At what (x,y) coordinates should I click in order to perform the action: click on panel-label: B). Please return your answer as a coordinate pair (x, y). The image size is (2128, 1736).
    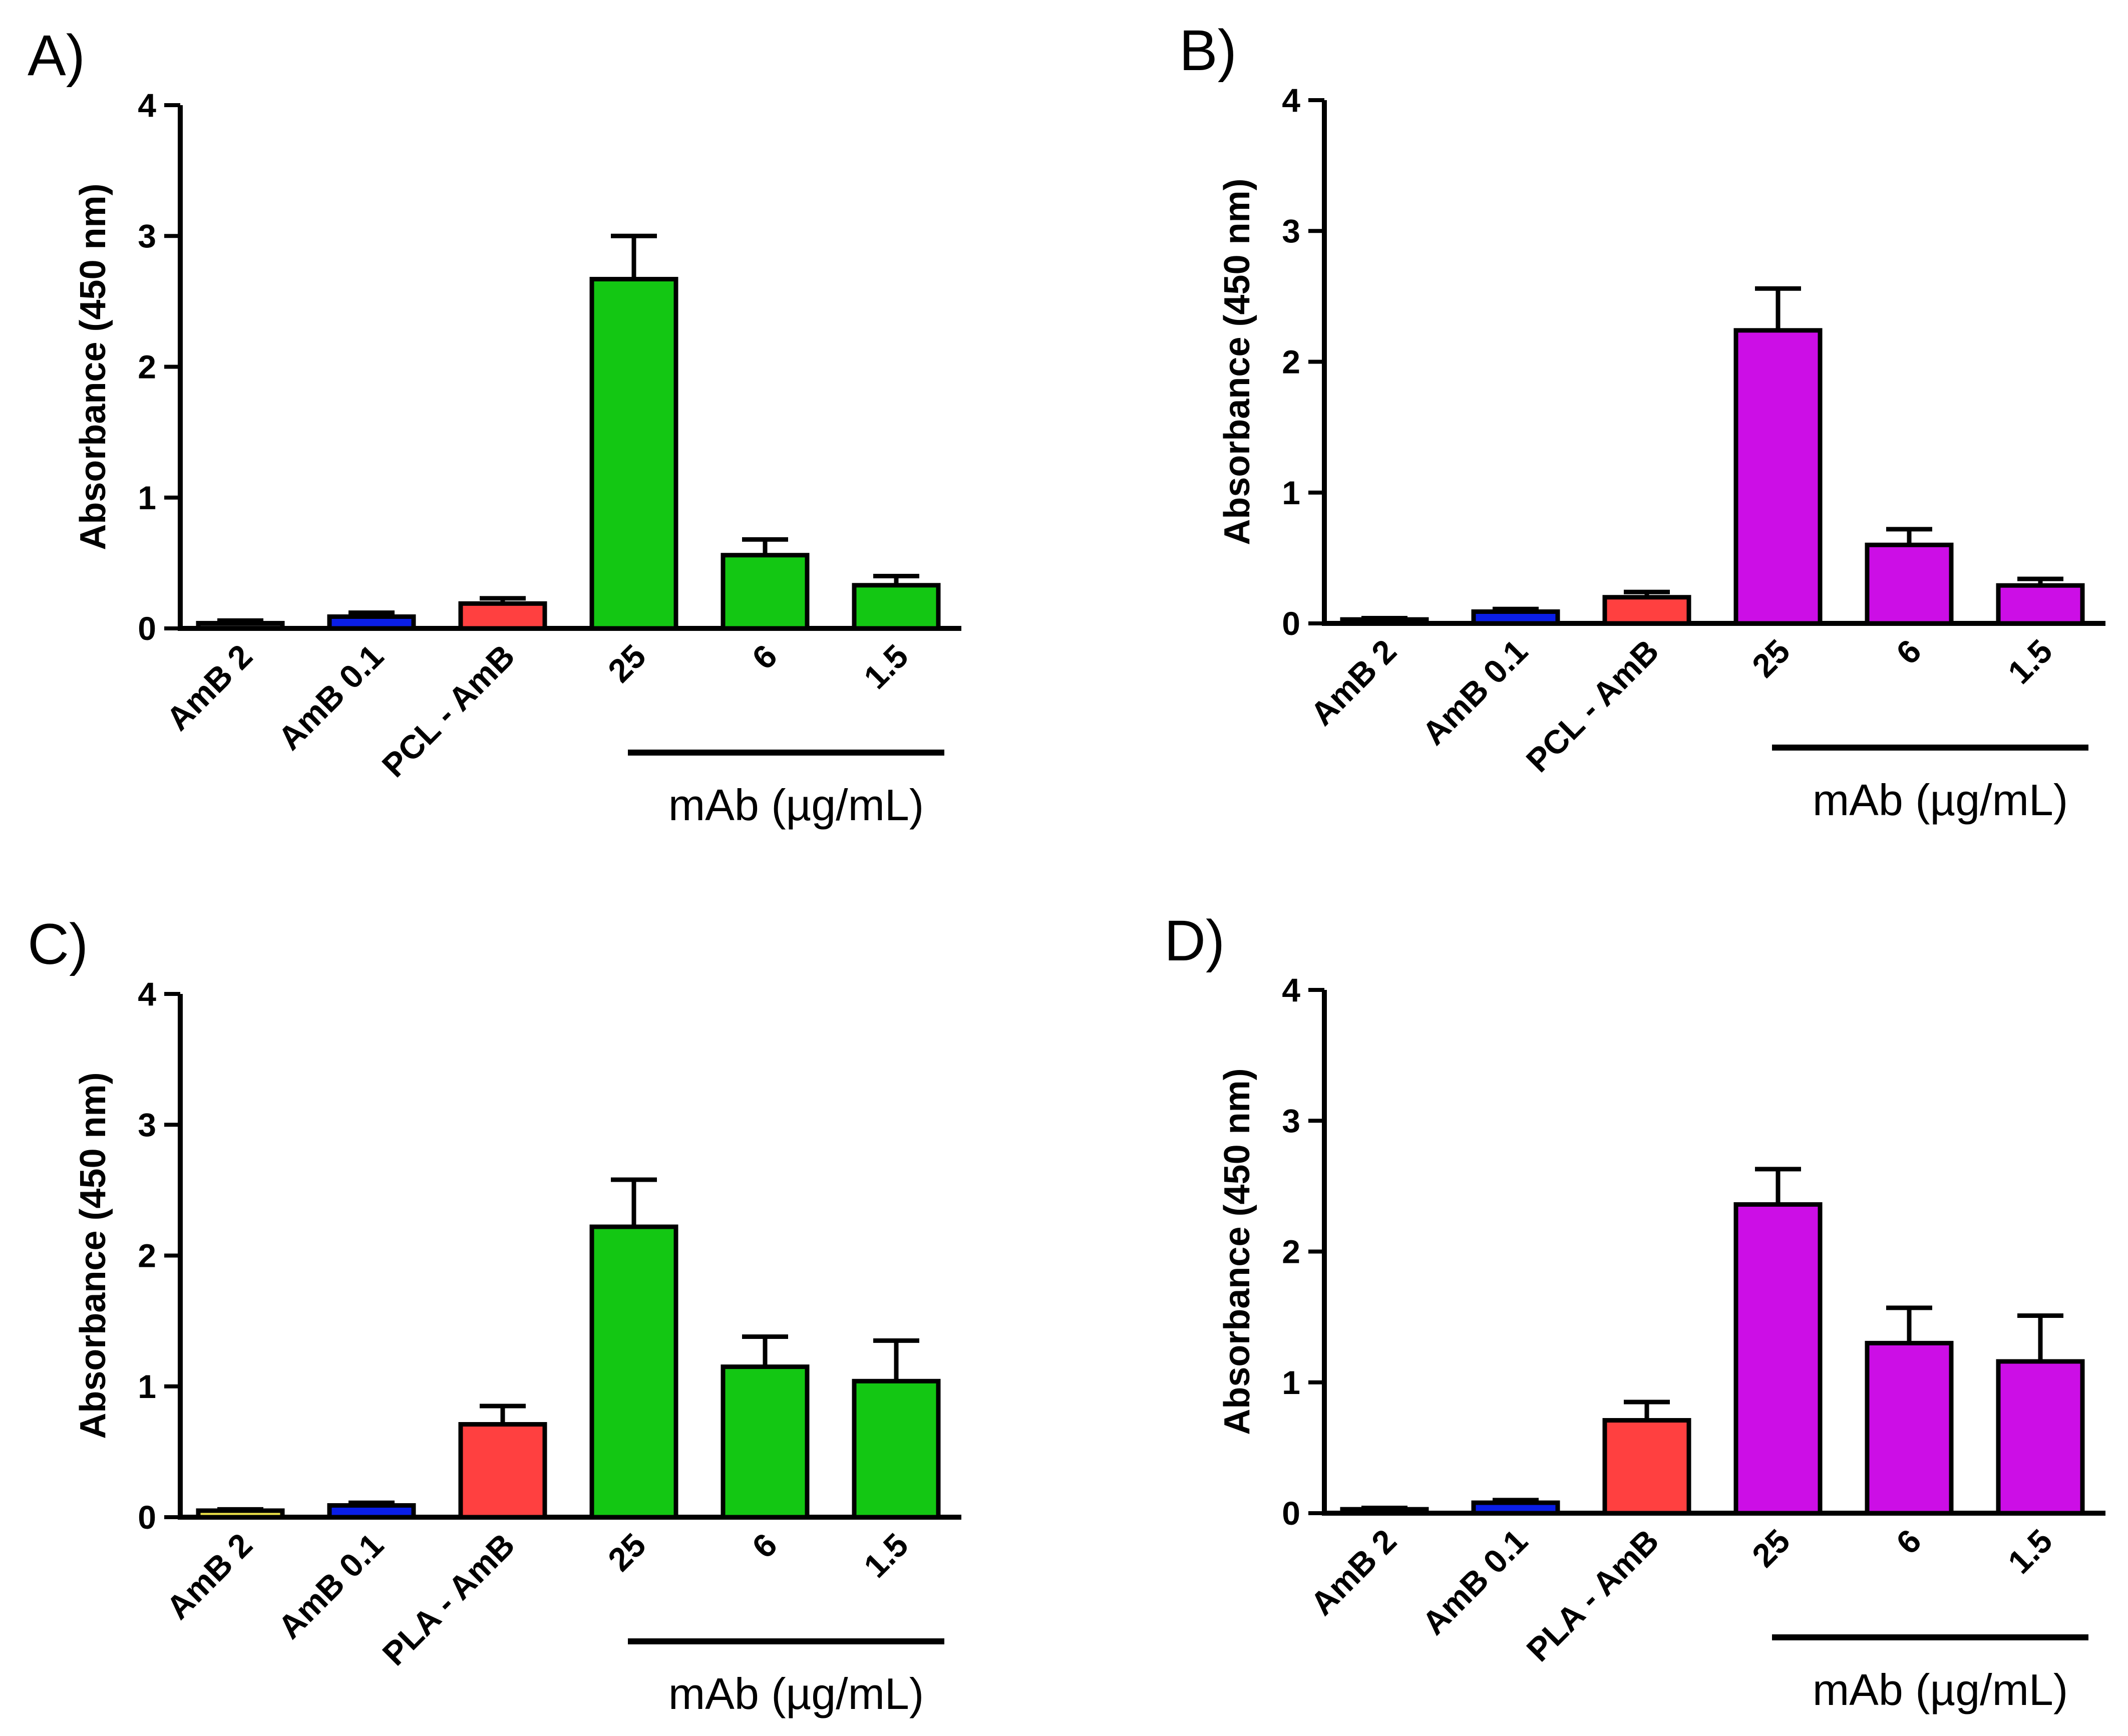
    Looking at the image, I should click on (1208, 51).